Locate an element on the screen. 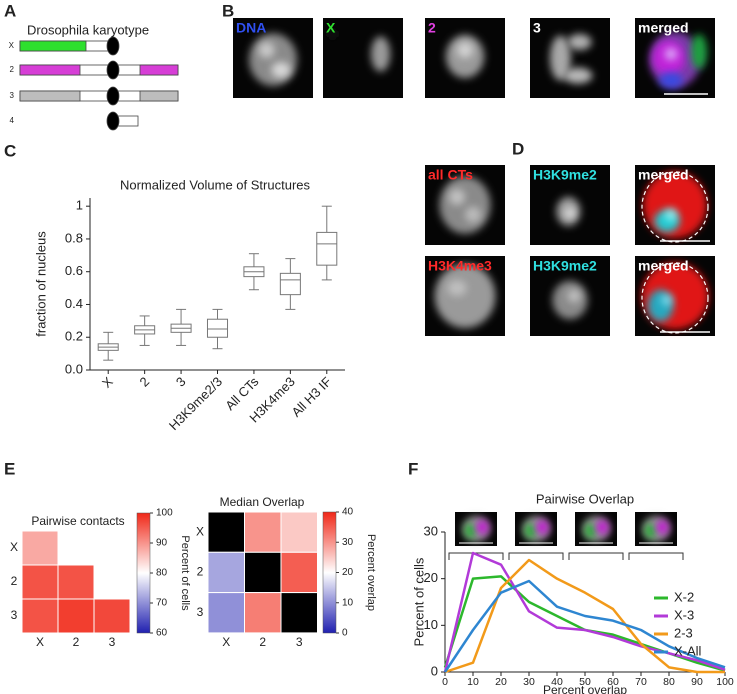  x-tick-label: All H3 IF is located at coordinates (311, 397).